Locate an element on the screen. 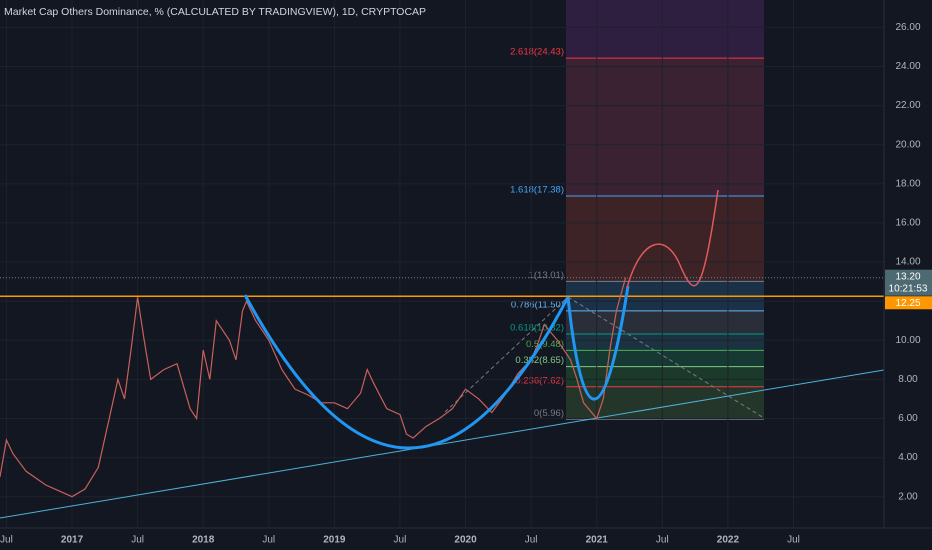  x-tick-label: 2022 is located at coordinates (728, 540).